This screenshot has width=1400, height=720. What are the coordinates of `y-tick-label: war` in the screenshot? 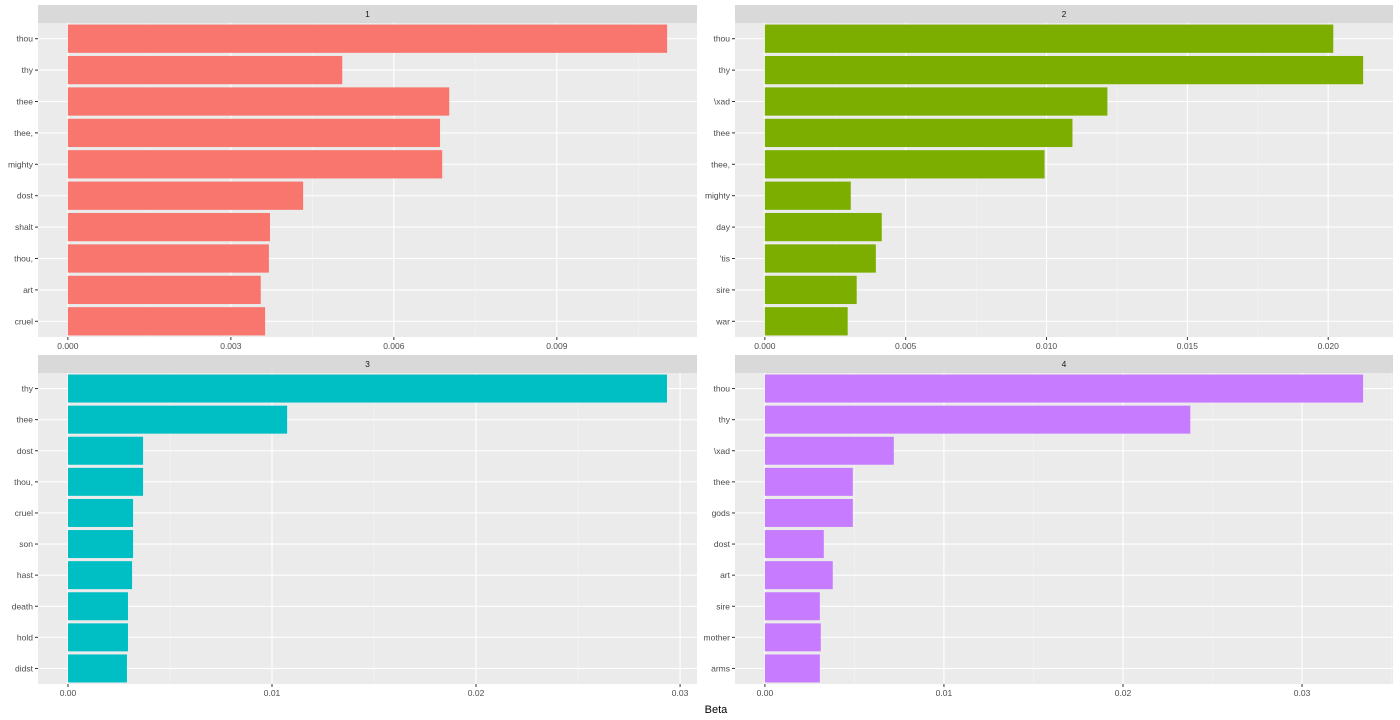 It's located at (722, 321).